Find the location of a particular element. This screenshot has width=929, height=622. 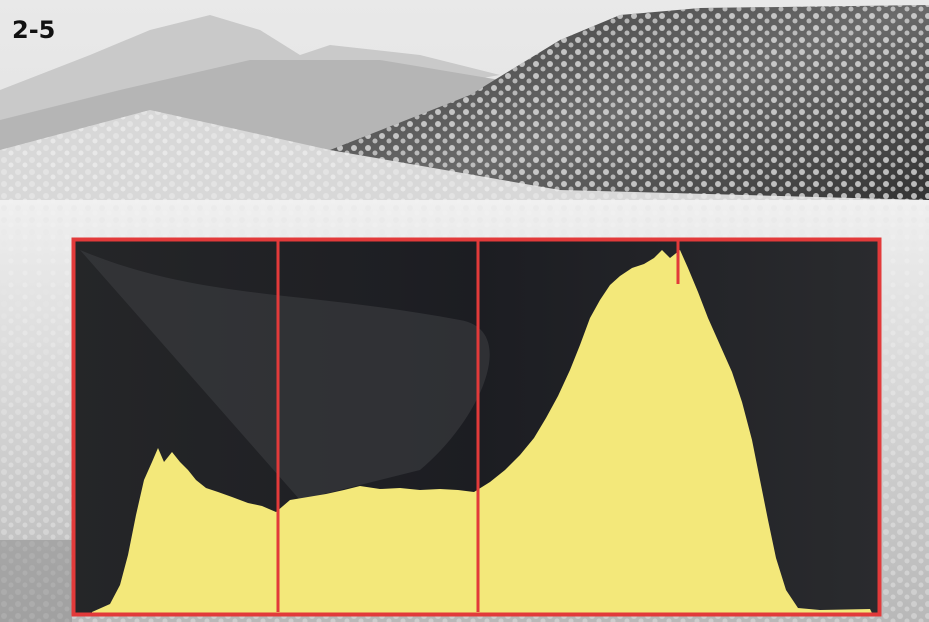

figure-label: 2-5 is located at coordinates (33, 30).